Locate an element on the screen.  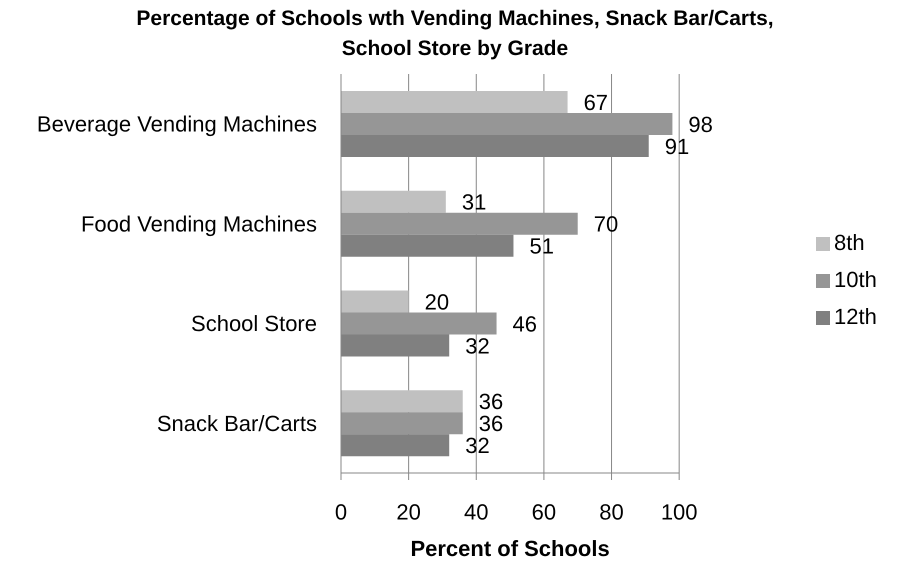
data-label: 70 is located at coordinates (606, 224).